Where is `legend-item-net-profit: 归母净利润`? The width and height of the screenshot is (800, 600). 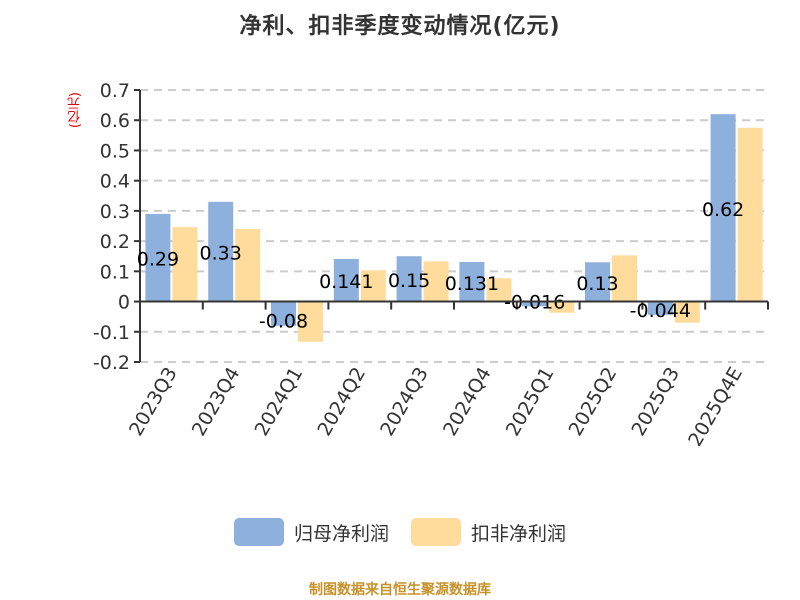 legend-item-net-profit: 归母净利润 is located at coordinates (311, 532).